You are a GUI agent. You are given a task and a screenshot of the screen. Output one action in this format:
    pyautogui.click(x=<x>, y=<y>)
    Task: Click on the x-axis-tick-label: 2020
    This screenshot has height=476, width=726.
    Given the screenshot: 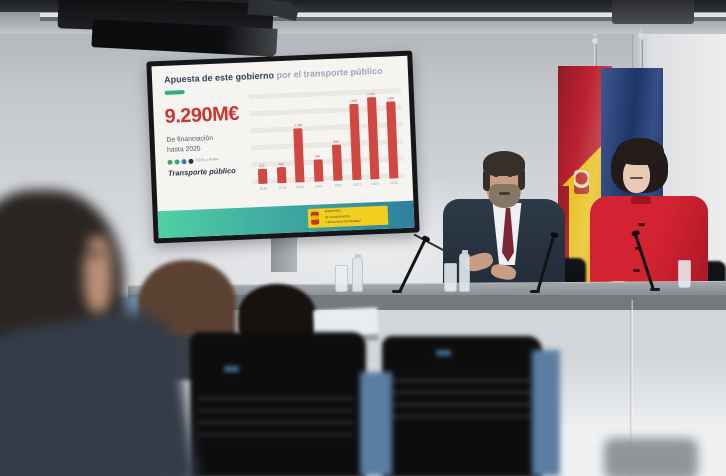 What is the action you would take?
    pyautogui.click(x=300, y=187)
    